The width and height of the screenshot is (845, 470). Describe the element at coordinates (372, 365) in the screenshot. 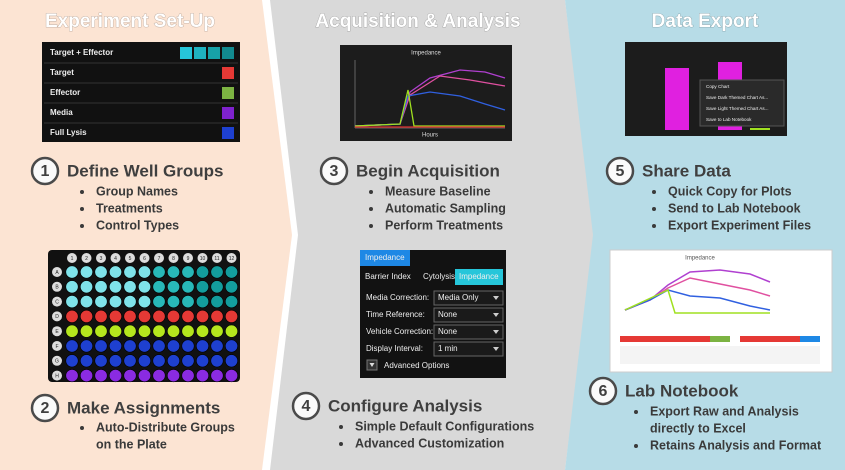

I see `advanced-arrow` at that location.